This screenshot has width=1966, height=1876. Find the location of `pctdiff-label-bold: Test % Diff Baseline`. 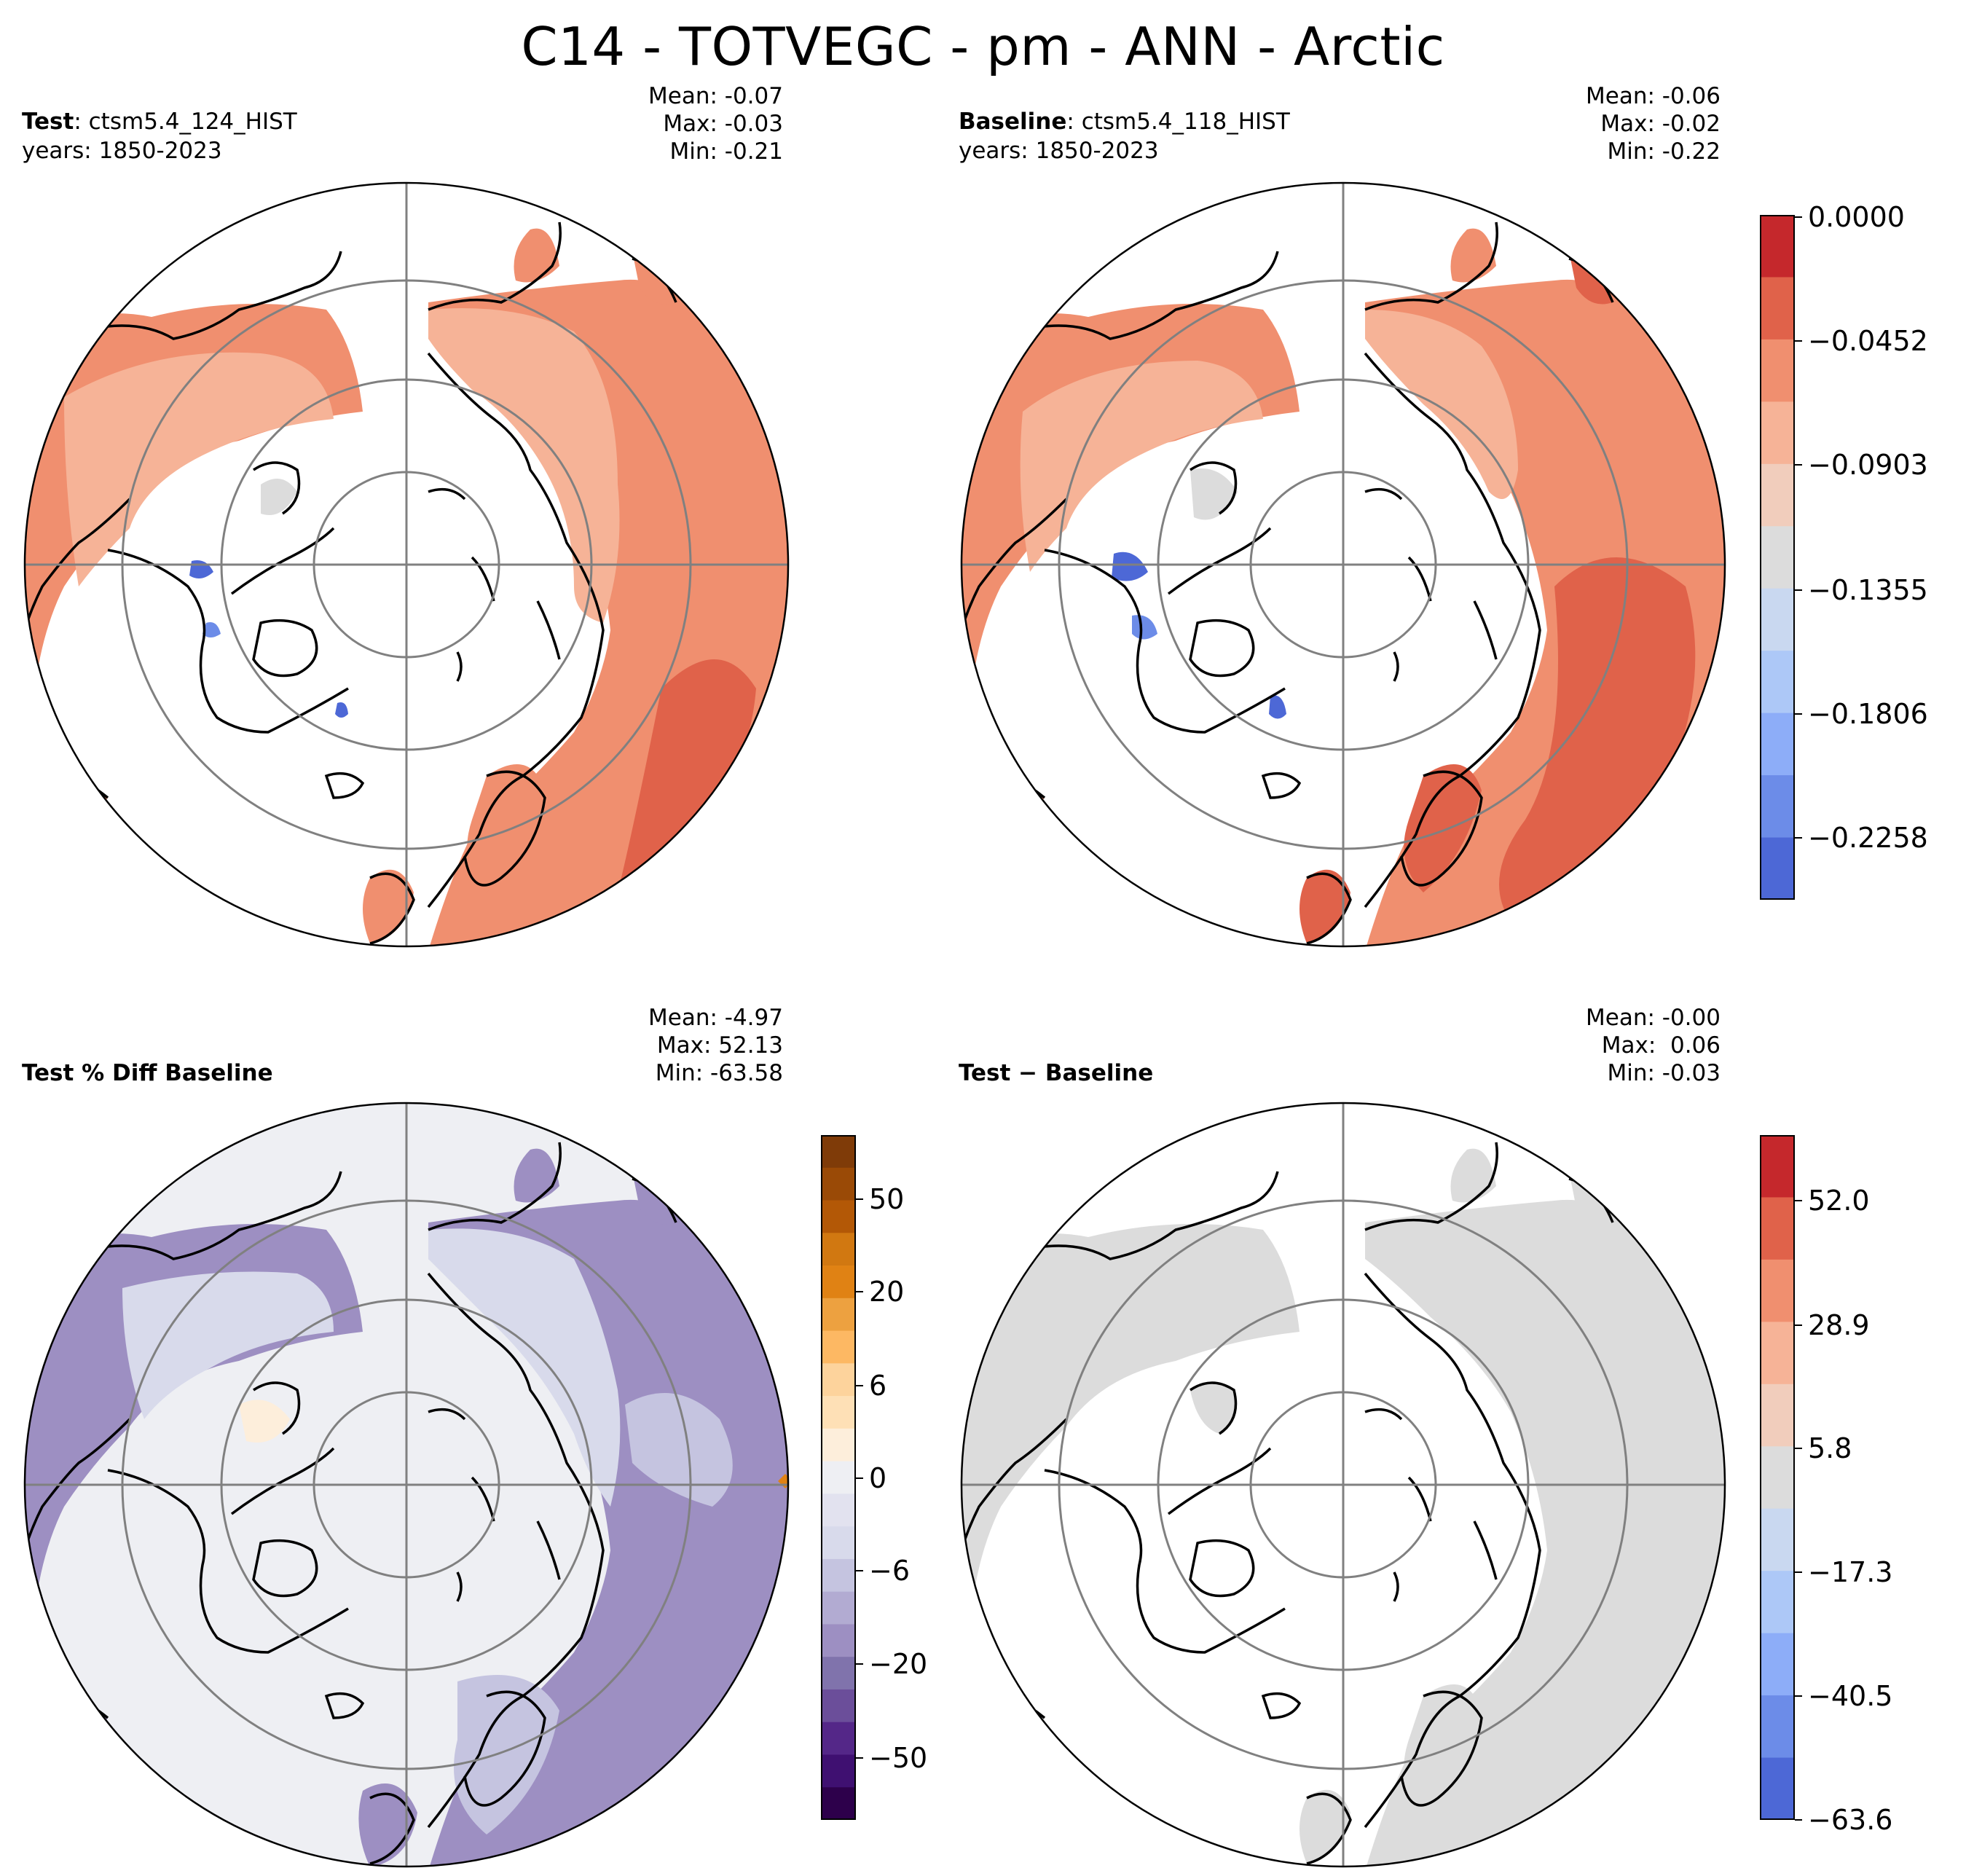

pctdiff-label-bold: Test % Diff Baseline is located at coordinates (147, 1073).